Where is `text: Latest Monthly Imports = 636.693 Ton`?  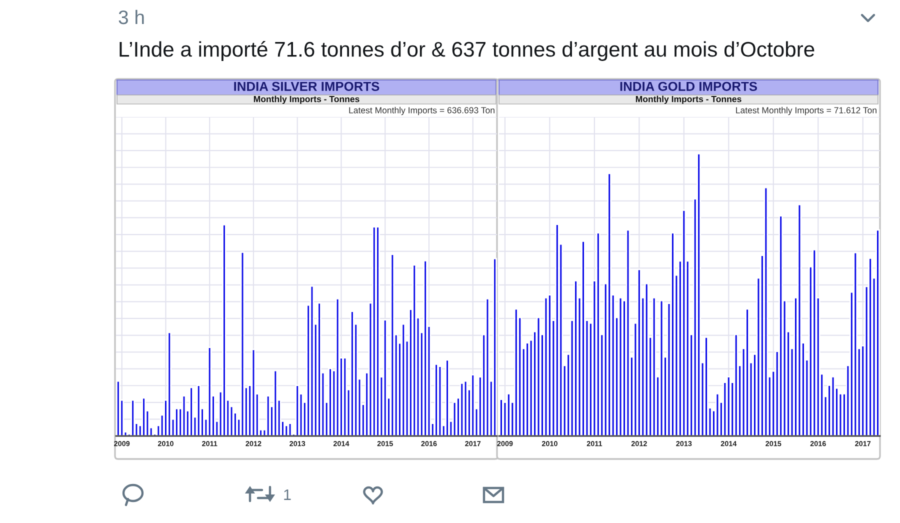 text: Latest Monthly Imports = 636.693 Ton is located at coordinates (421, 111).